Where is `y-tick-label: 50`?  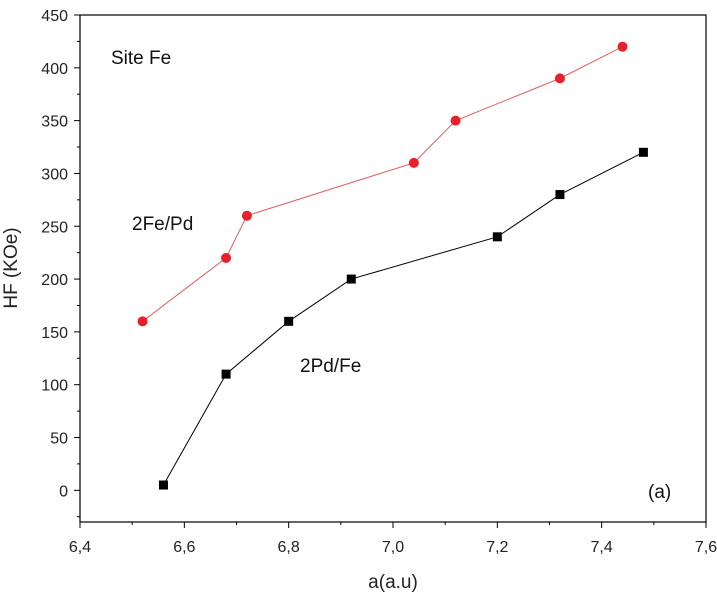 y-tick-label: 50 is located at coordinates (59, 439).